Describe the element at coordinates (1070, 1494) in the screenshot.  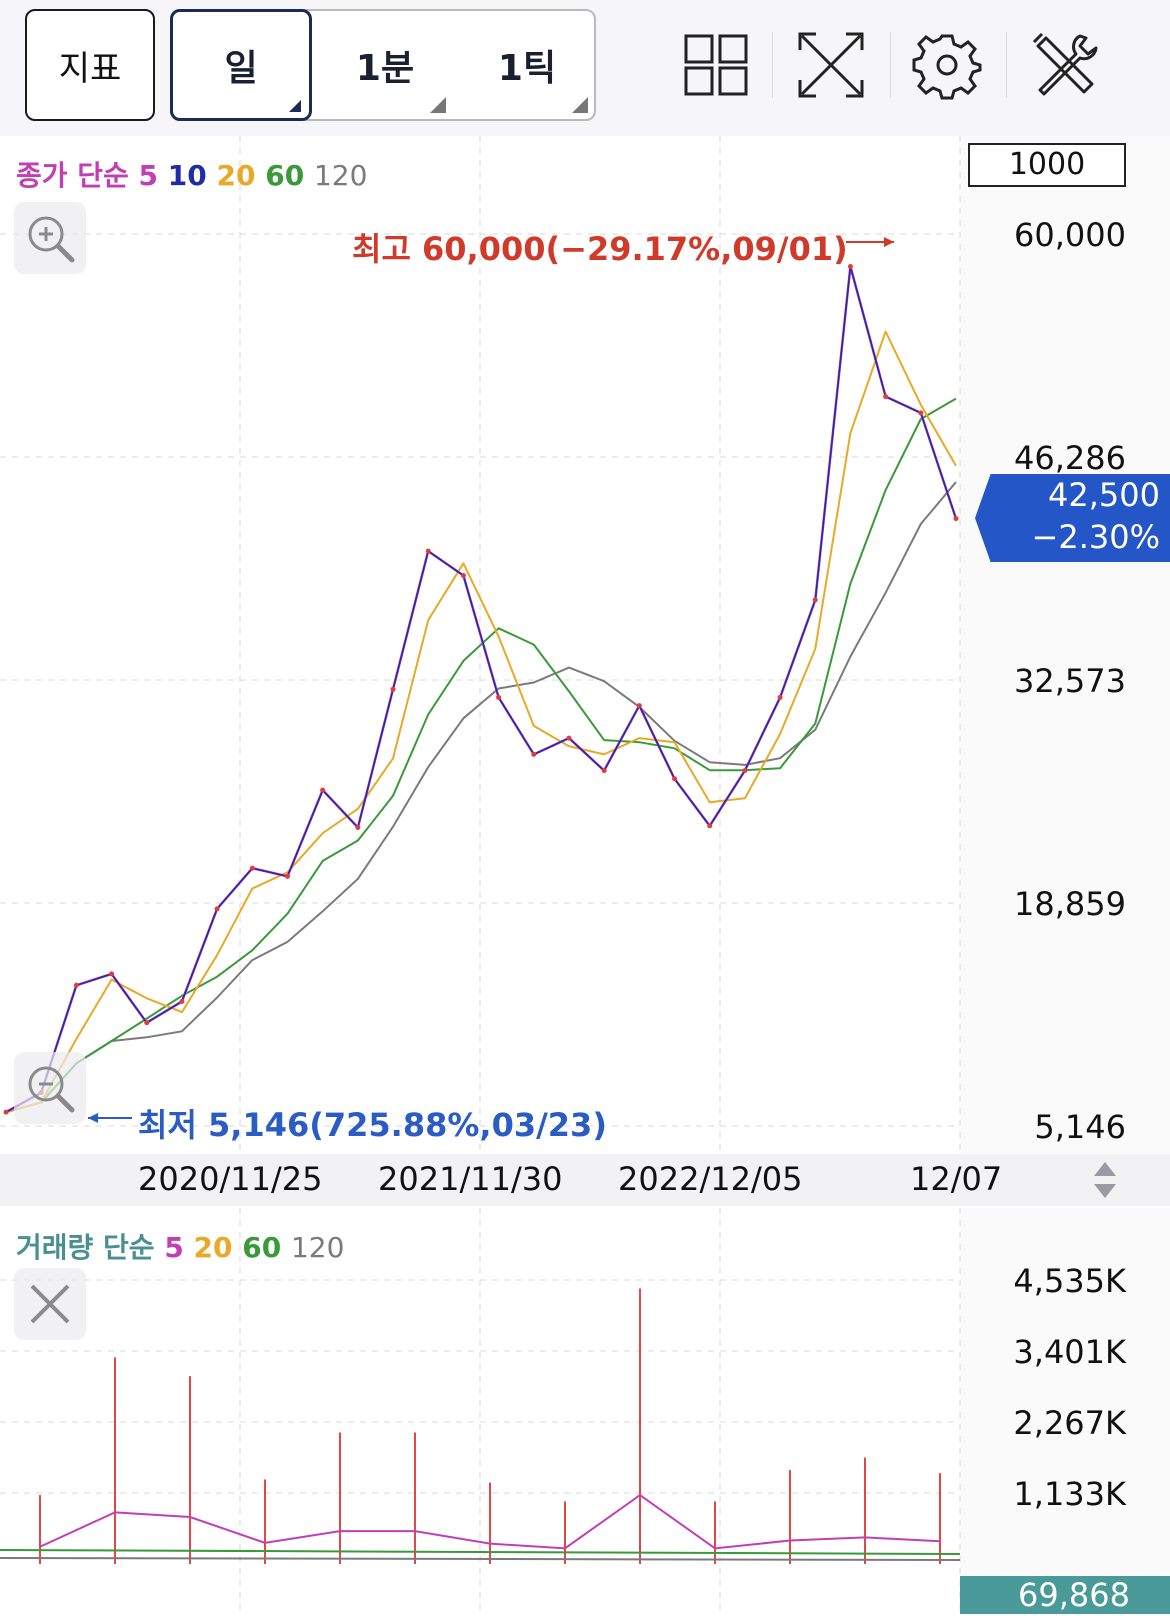
I see `y-tick-label: 1,133K` at that location.